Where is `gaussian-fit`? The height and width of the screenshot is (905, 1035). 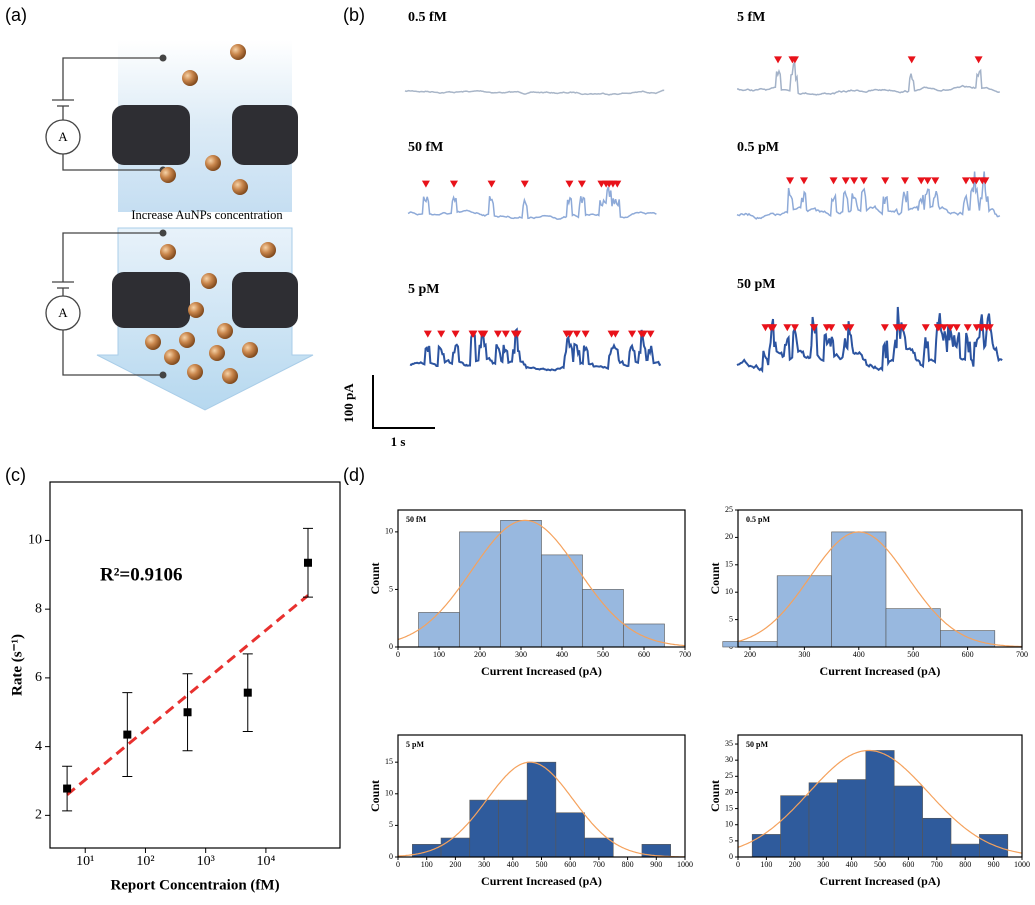
gaussian-fit is located at coordinates (880, 801).